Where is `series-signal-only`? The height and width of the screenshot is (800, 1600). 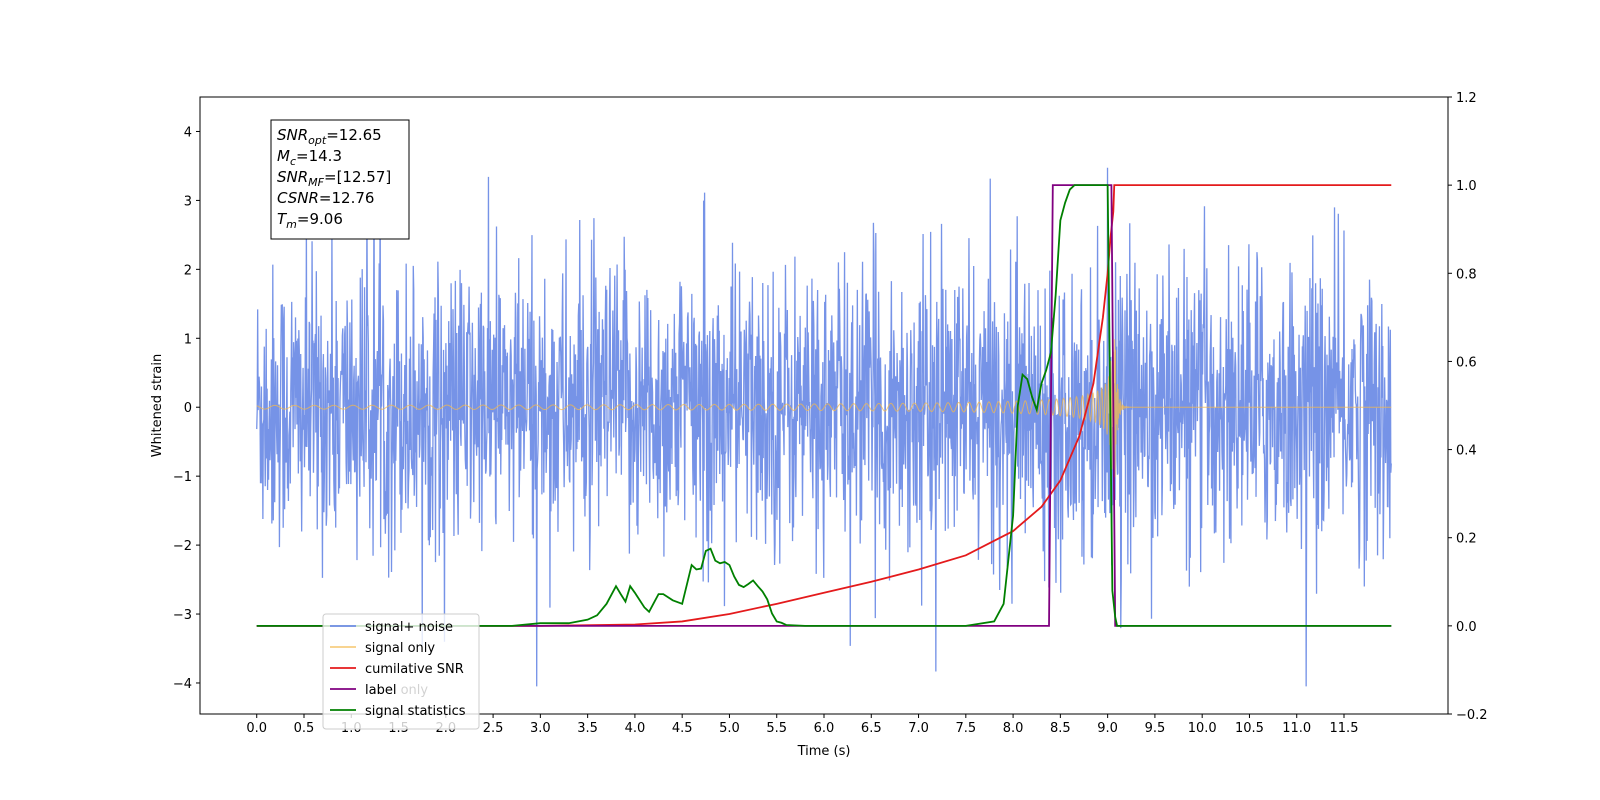 series-signal-only is located at coordinates (824, 395).